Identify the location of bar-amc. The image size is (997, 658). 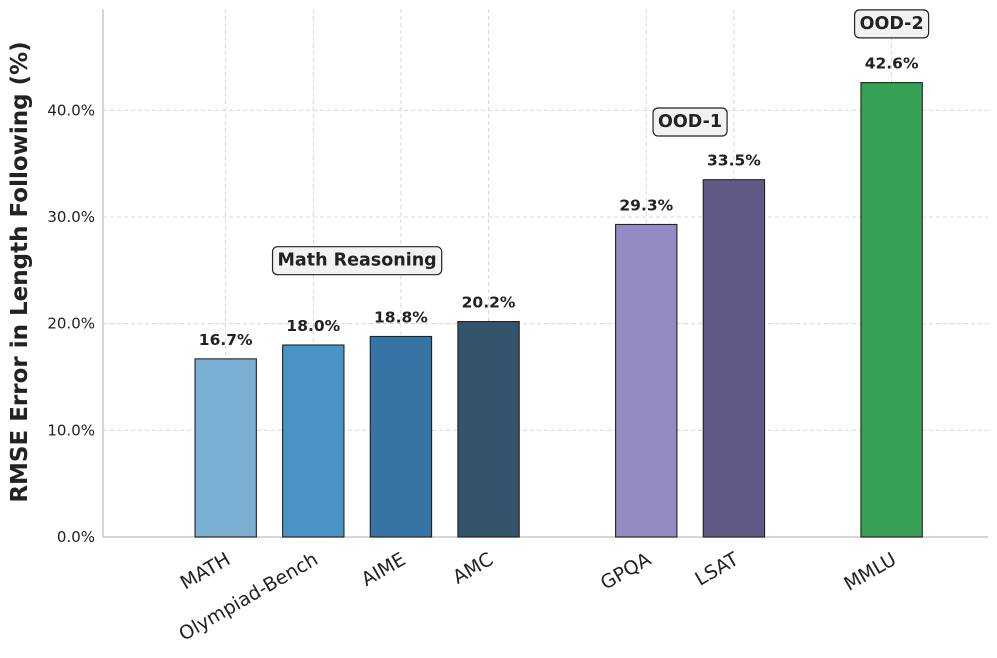
(488, 429).